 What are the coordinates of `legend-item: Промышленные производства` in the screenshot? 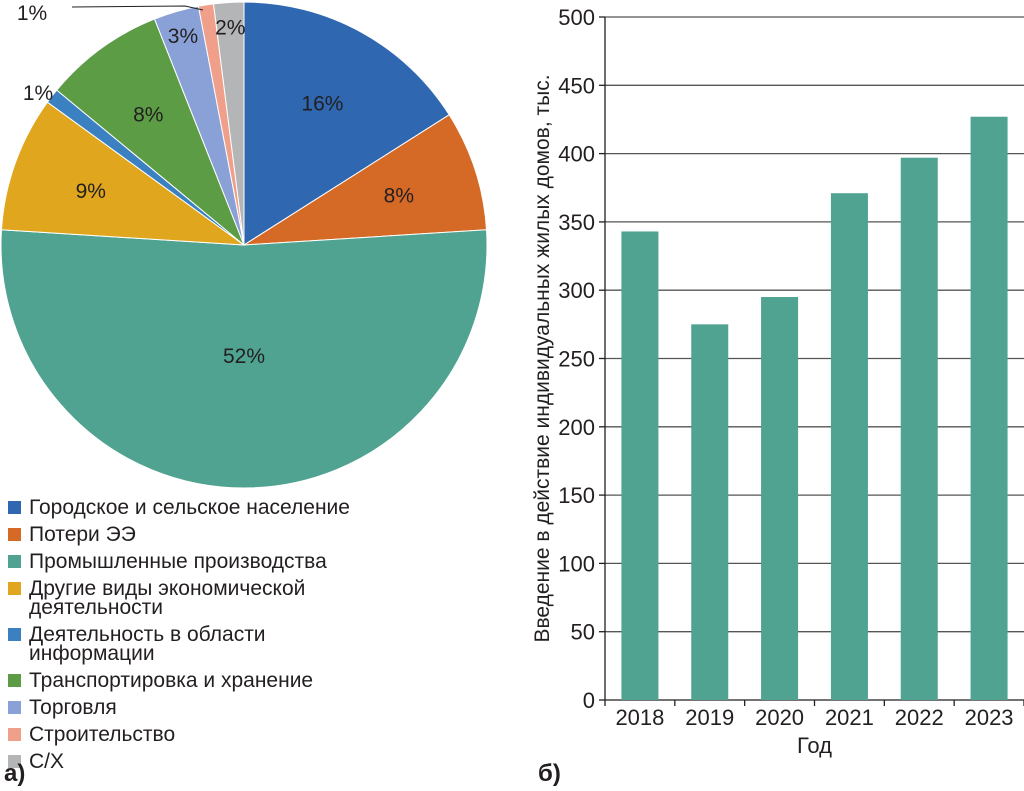 It's located at (188, 561).